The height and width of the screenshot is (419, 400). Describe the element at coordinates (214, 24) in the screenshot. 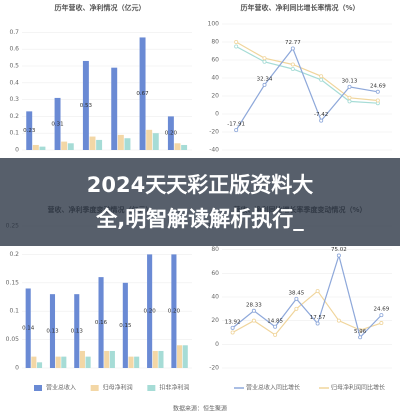

I see `y-tick-label: 100` at that location.